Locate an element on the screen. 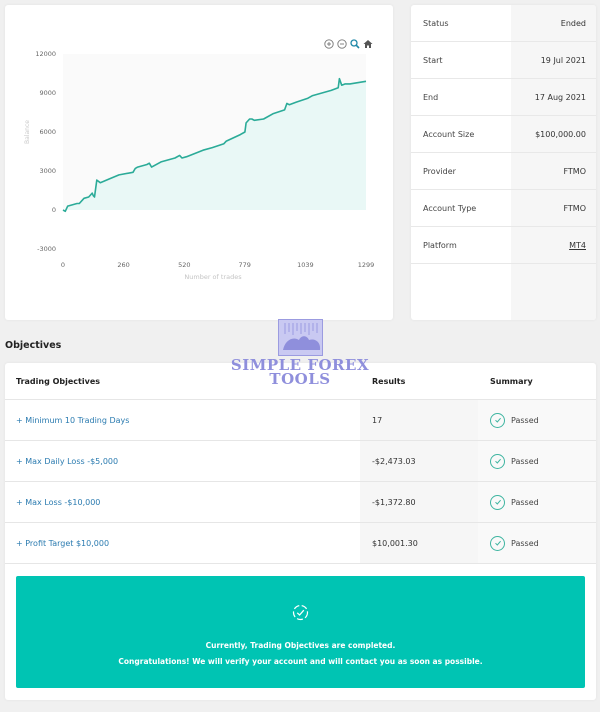  objective-expand-link: + Profit Target $10,000 is located at coordinates (63, 543).